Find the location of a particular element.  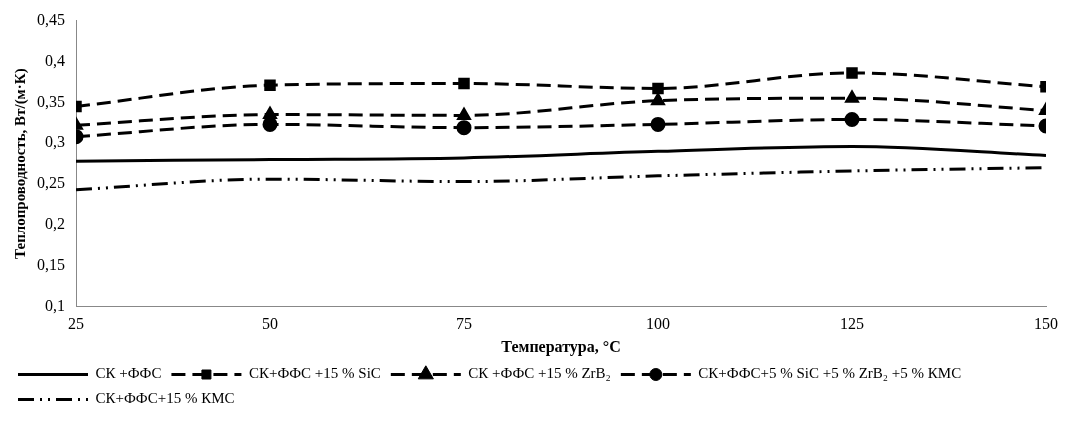

y-tick-label: 0,1 is located at coordinates (55, 305).